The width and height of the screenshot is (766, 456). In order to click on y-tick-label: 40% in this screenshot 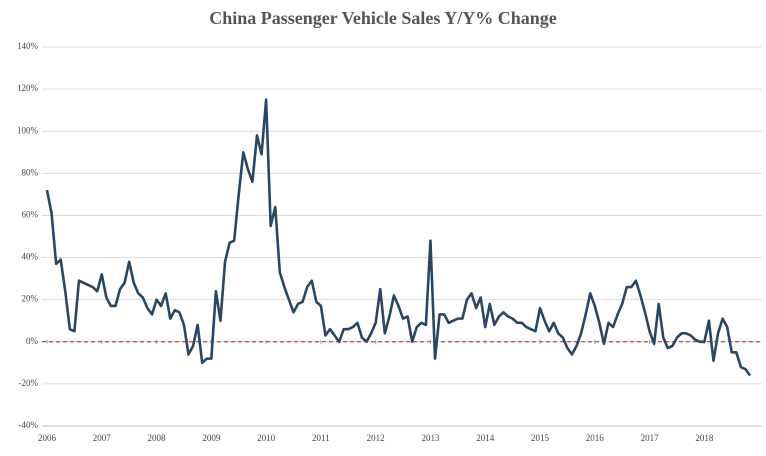, I will do `click(30, 257)`.